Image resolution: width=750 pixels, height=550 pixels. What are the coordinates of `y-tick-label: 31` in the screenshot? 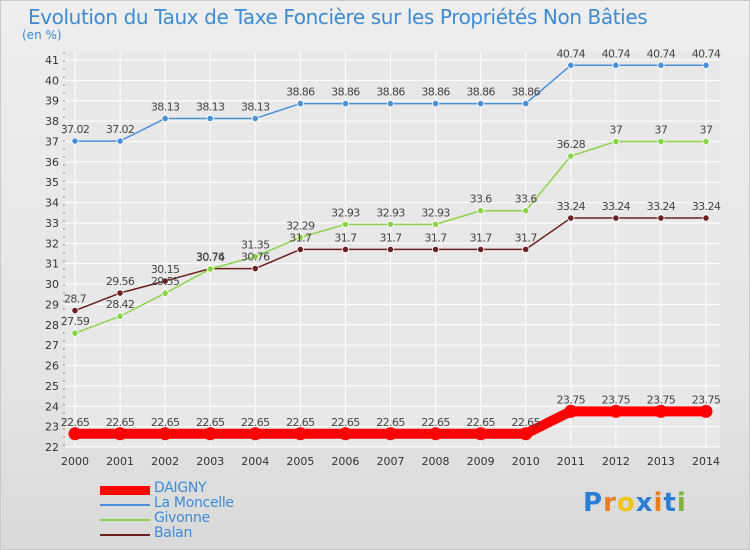 It's located at (52, 264).